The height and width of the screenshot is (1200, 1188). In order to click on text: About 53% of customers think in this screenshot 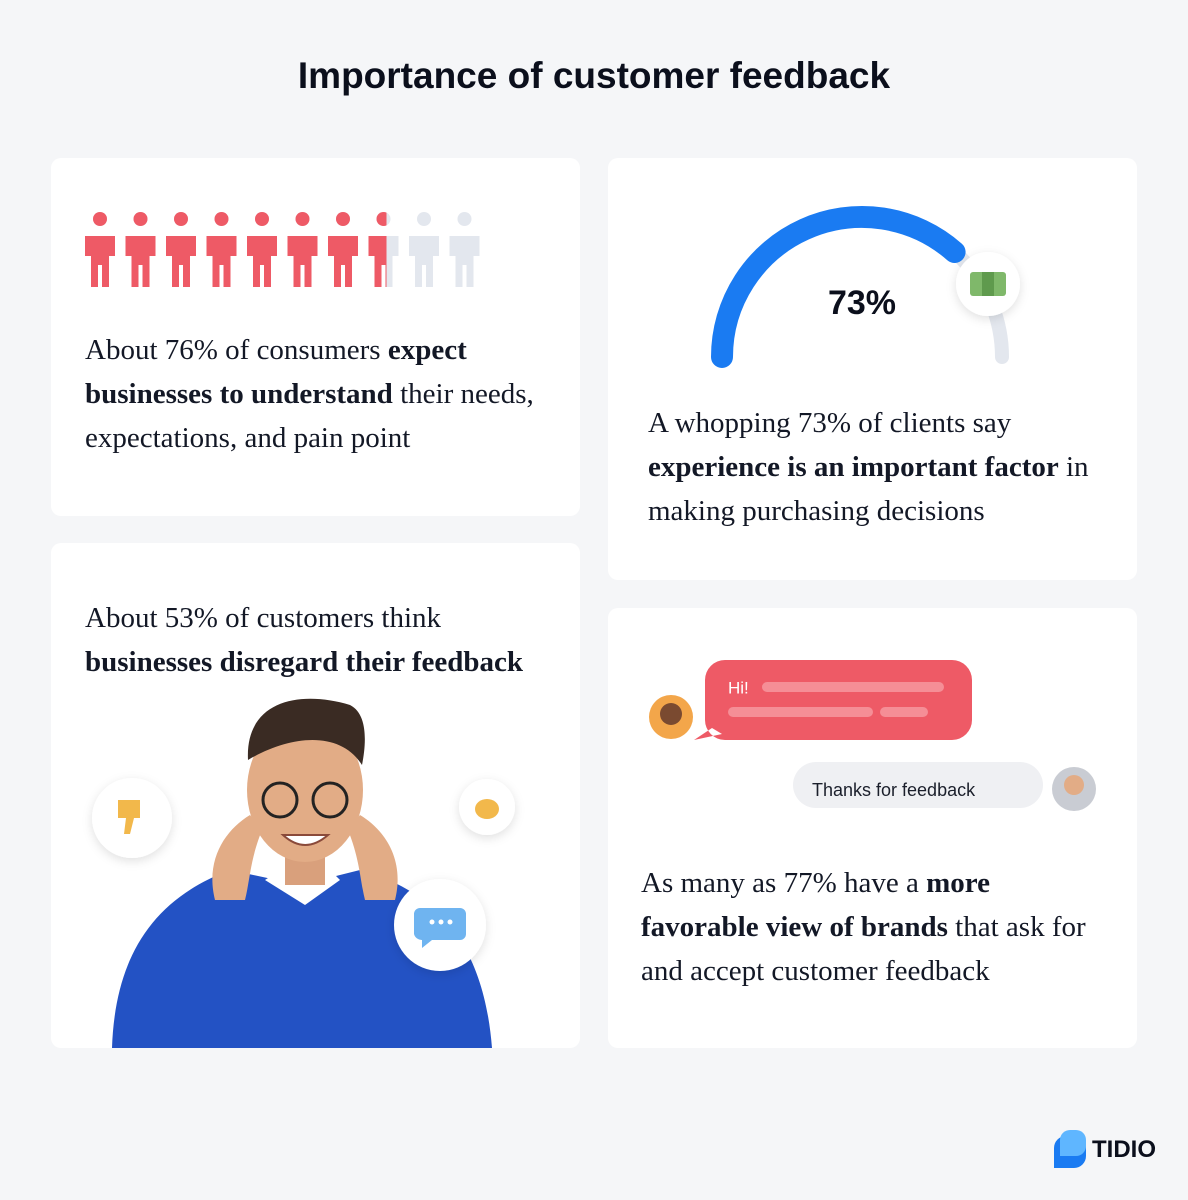, I will do `click(263, 618)`.